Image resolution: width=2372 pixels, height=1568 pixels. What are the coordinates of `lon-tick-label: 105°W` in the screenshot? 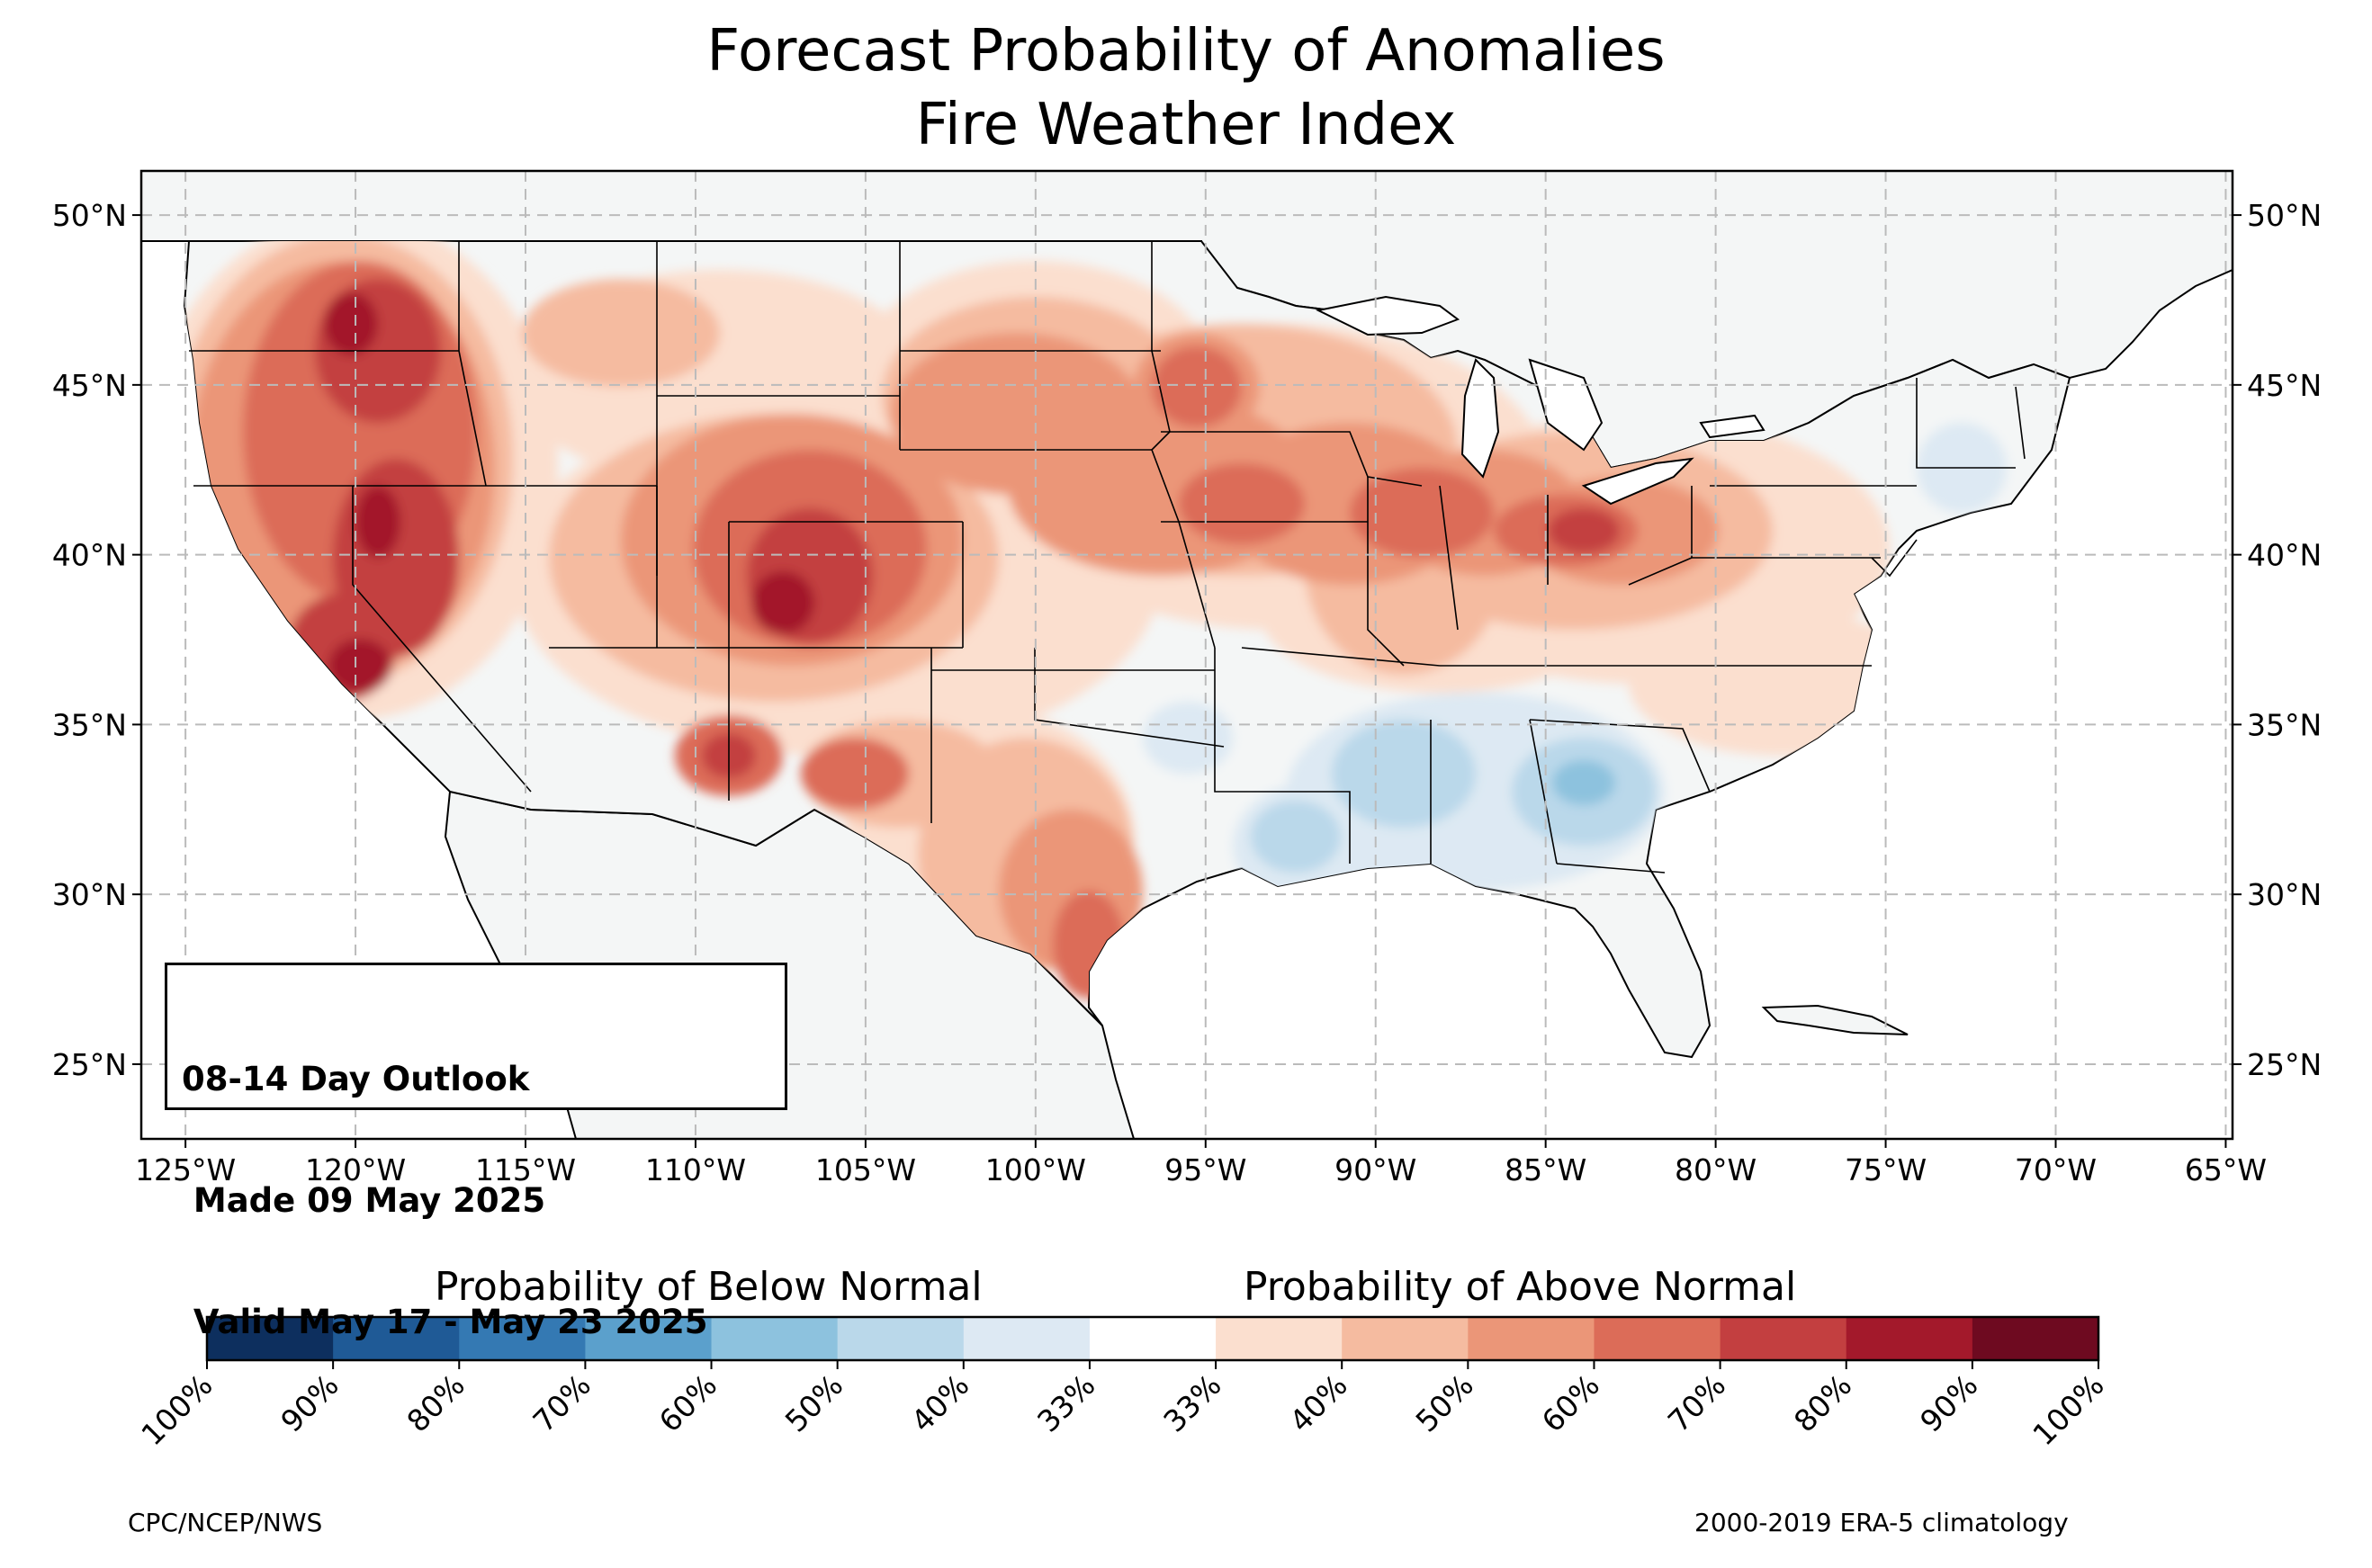 It's located at (865, 1169).